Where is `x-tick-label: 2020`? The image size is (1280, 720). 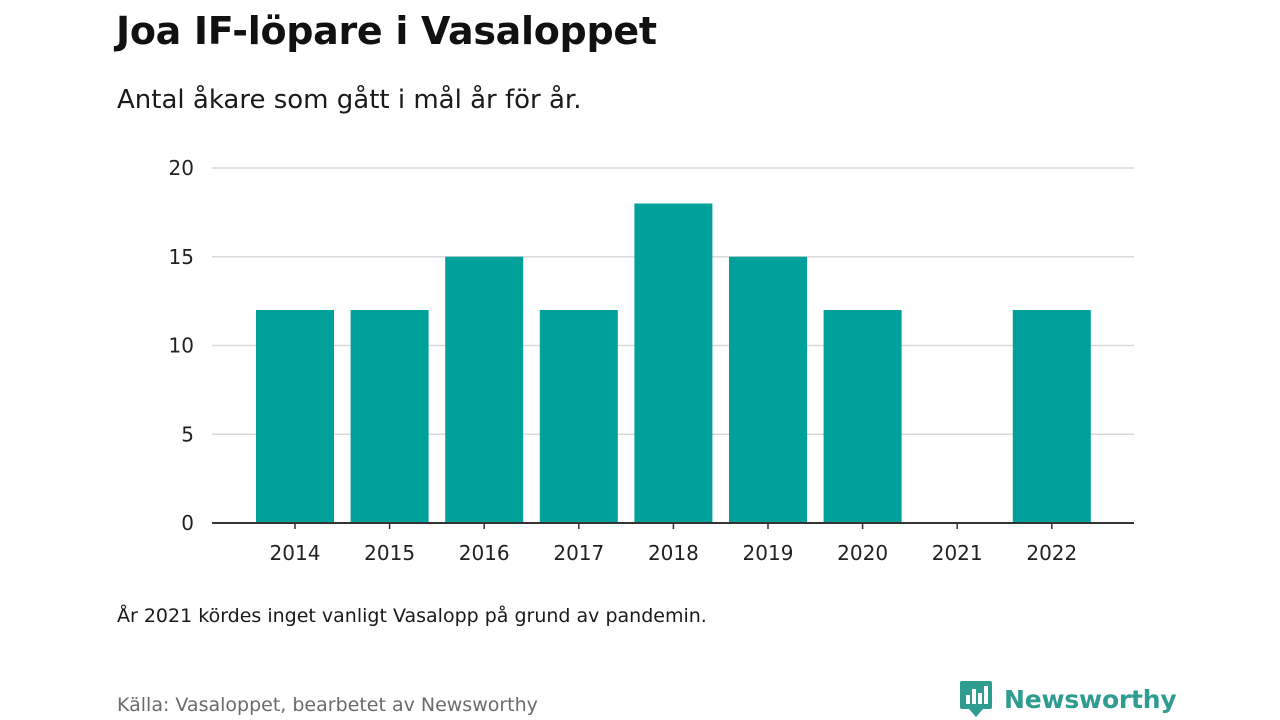 x-tick-label: 2020 is located at coordinates (862, 553).